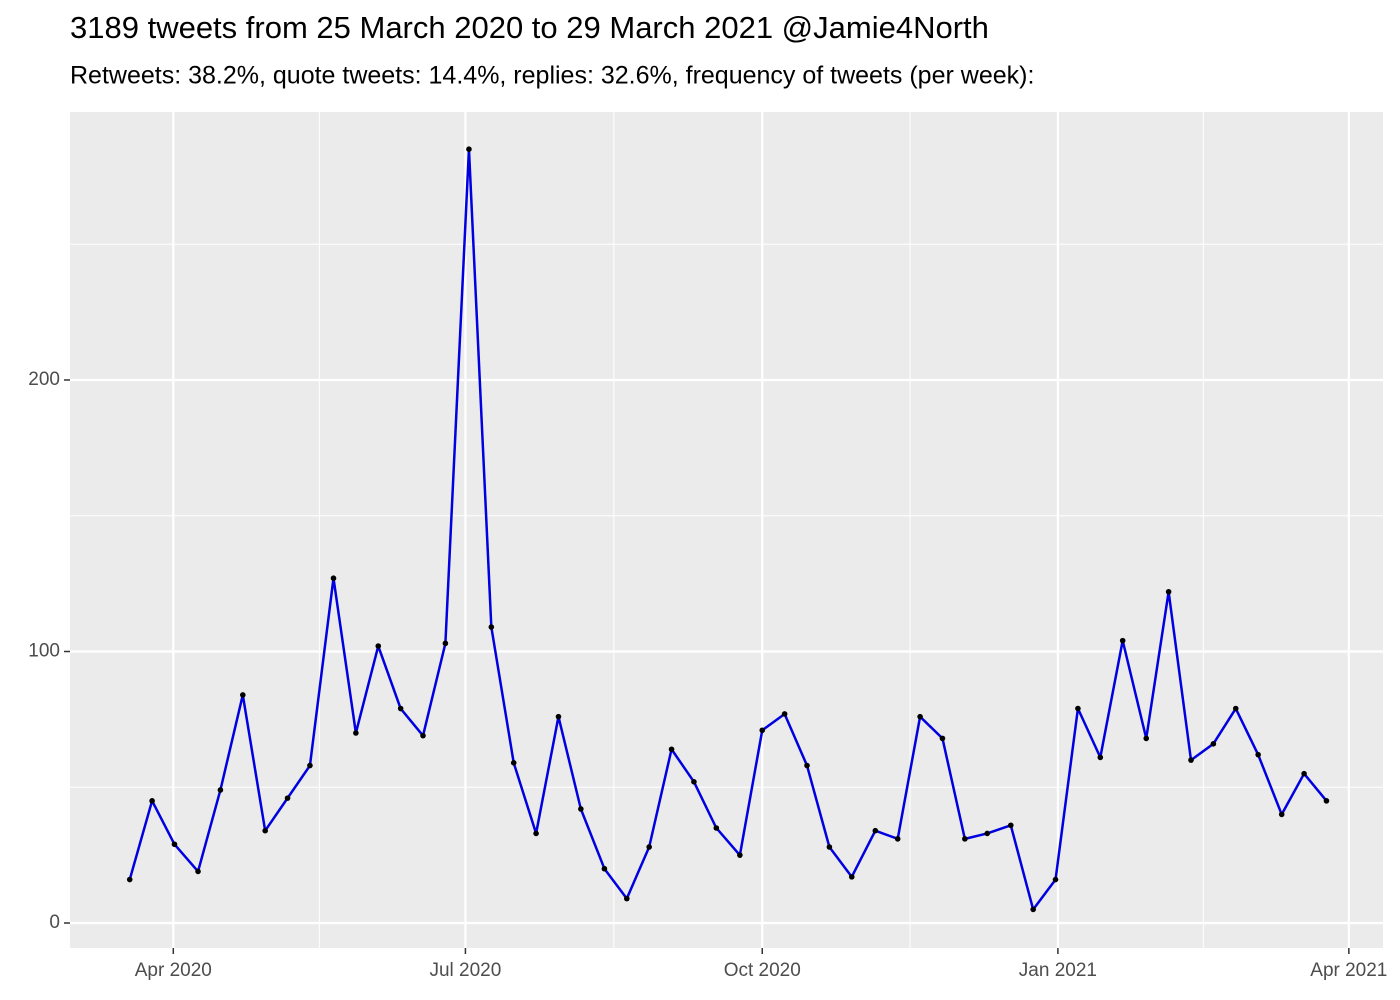 This screenshot has height=1000, width=1400. Describe the element at coordinates (173, 970) in the screenshot. I see `x-tick-label: Apr 2020` at that location.